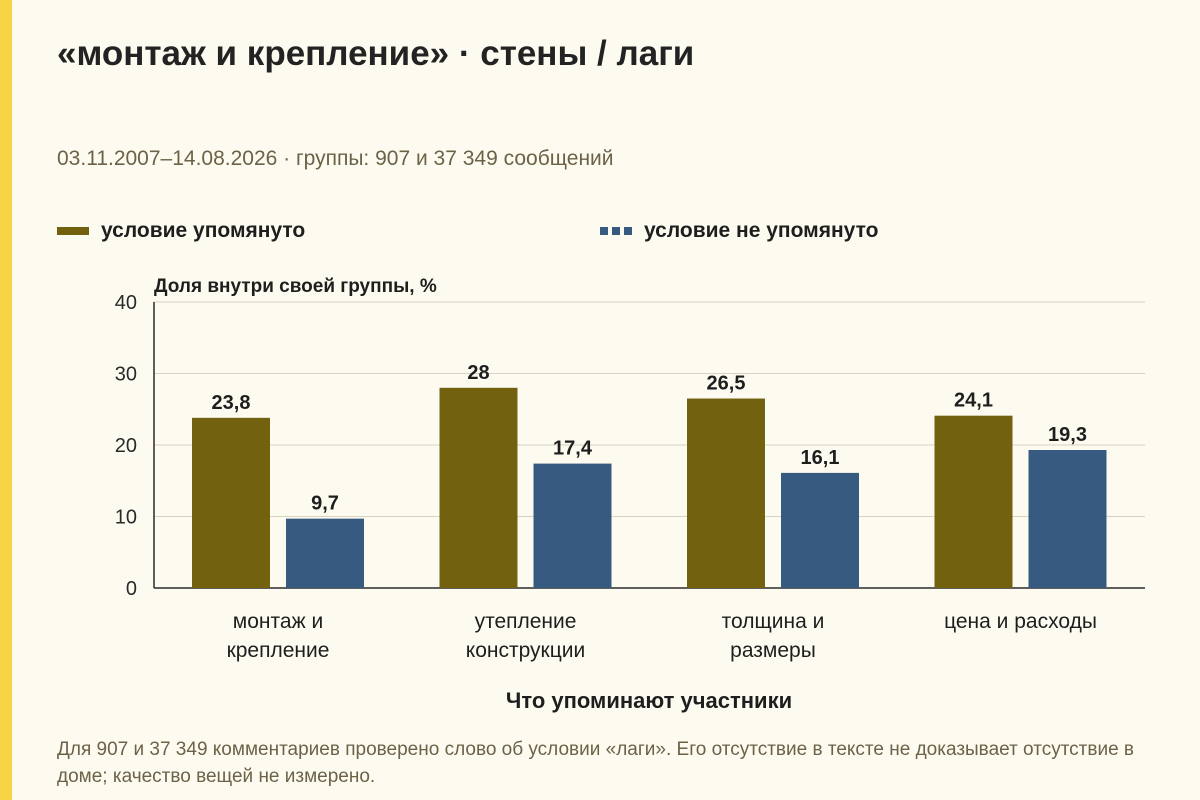  What do you see at coordinates (6, 400) in the screenshot?
I see `accent-strip` at bounding box center [6, 400].